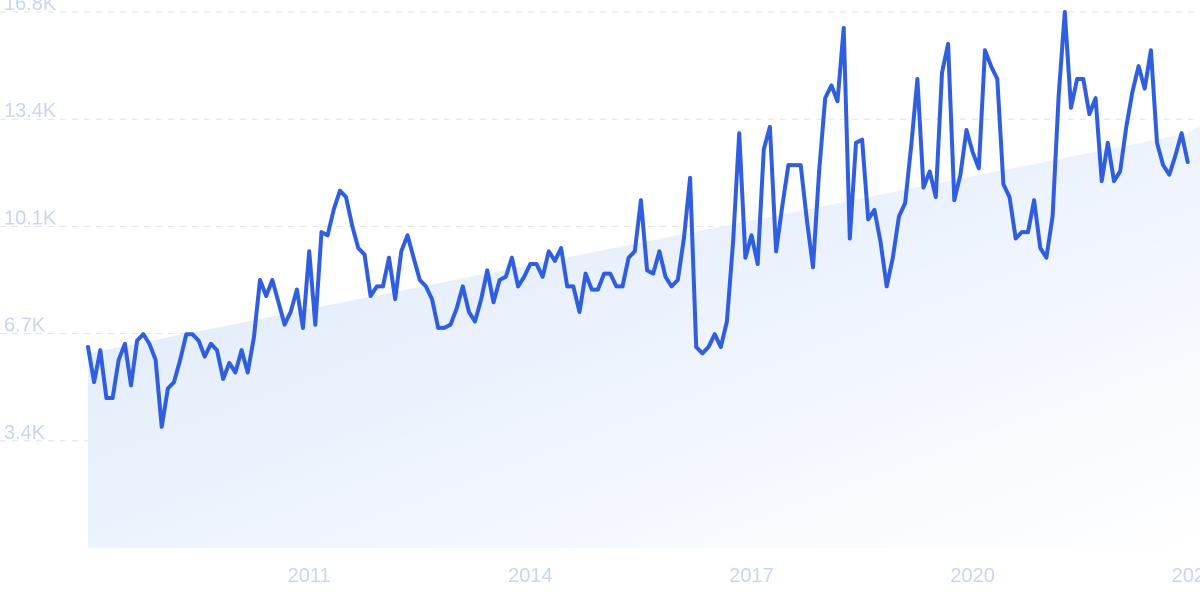  I want to click on x-tick-label: 2017, so click(751, 576).